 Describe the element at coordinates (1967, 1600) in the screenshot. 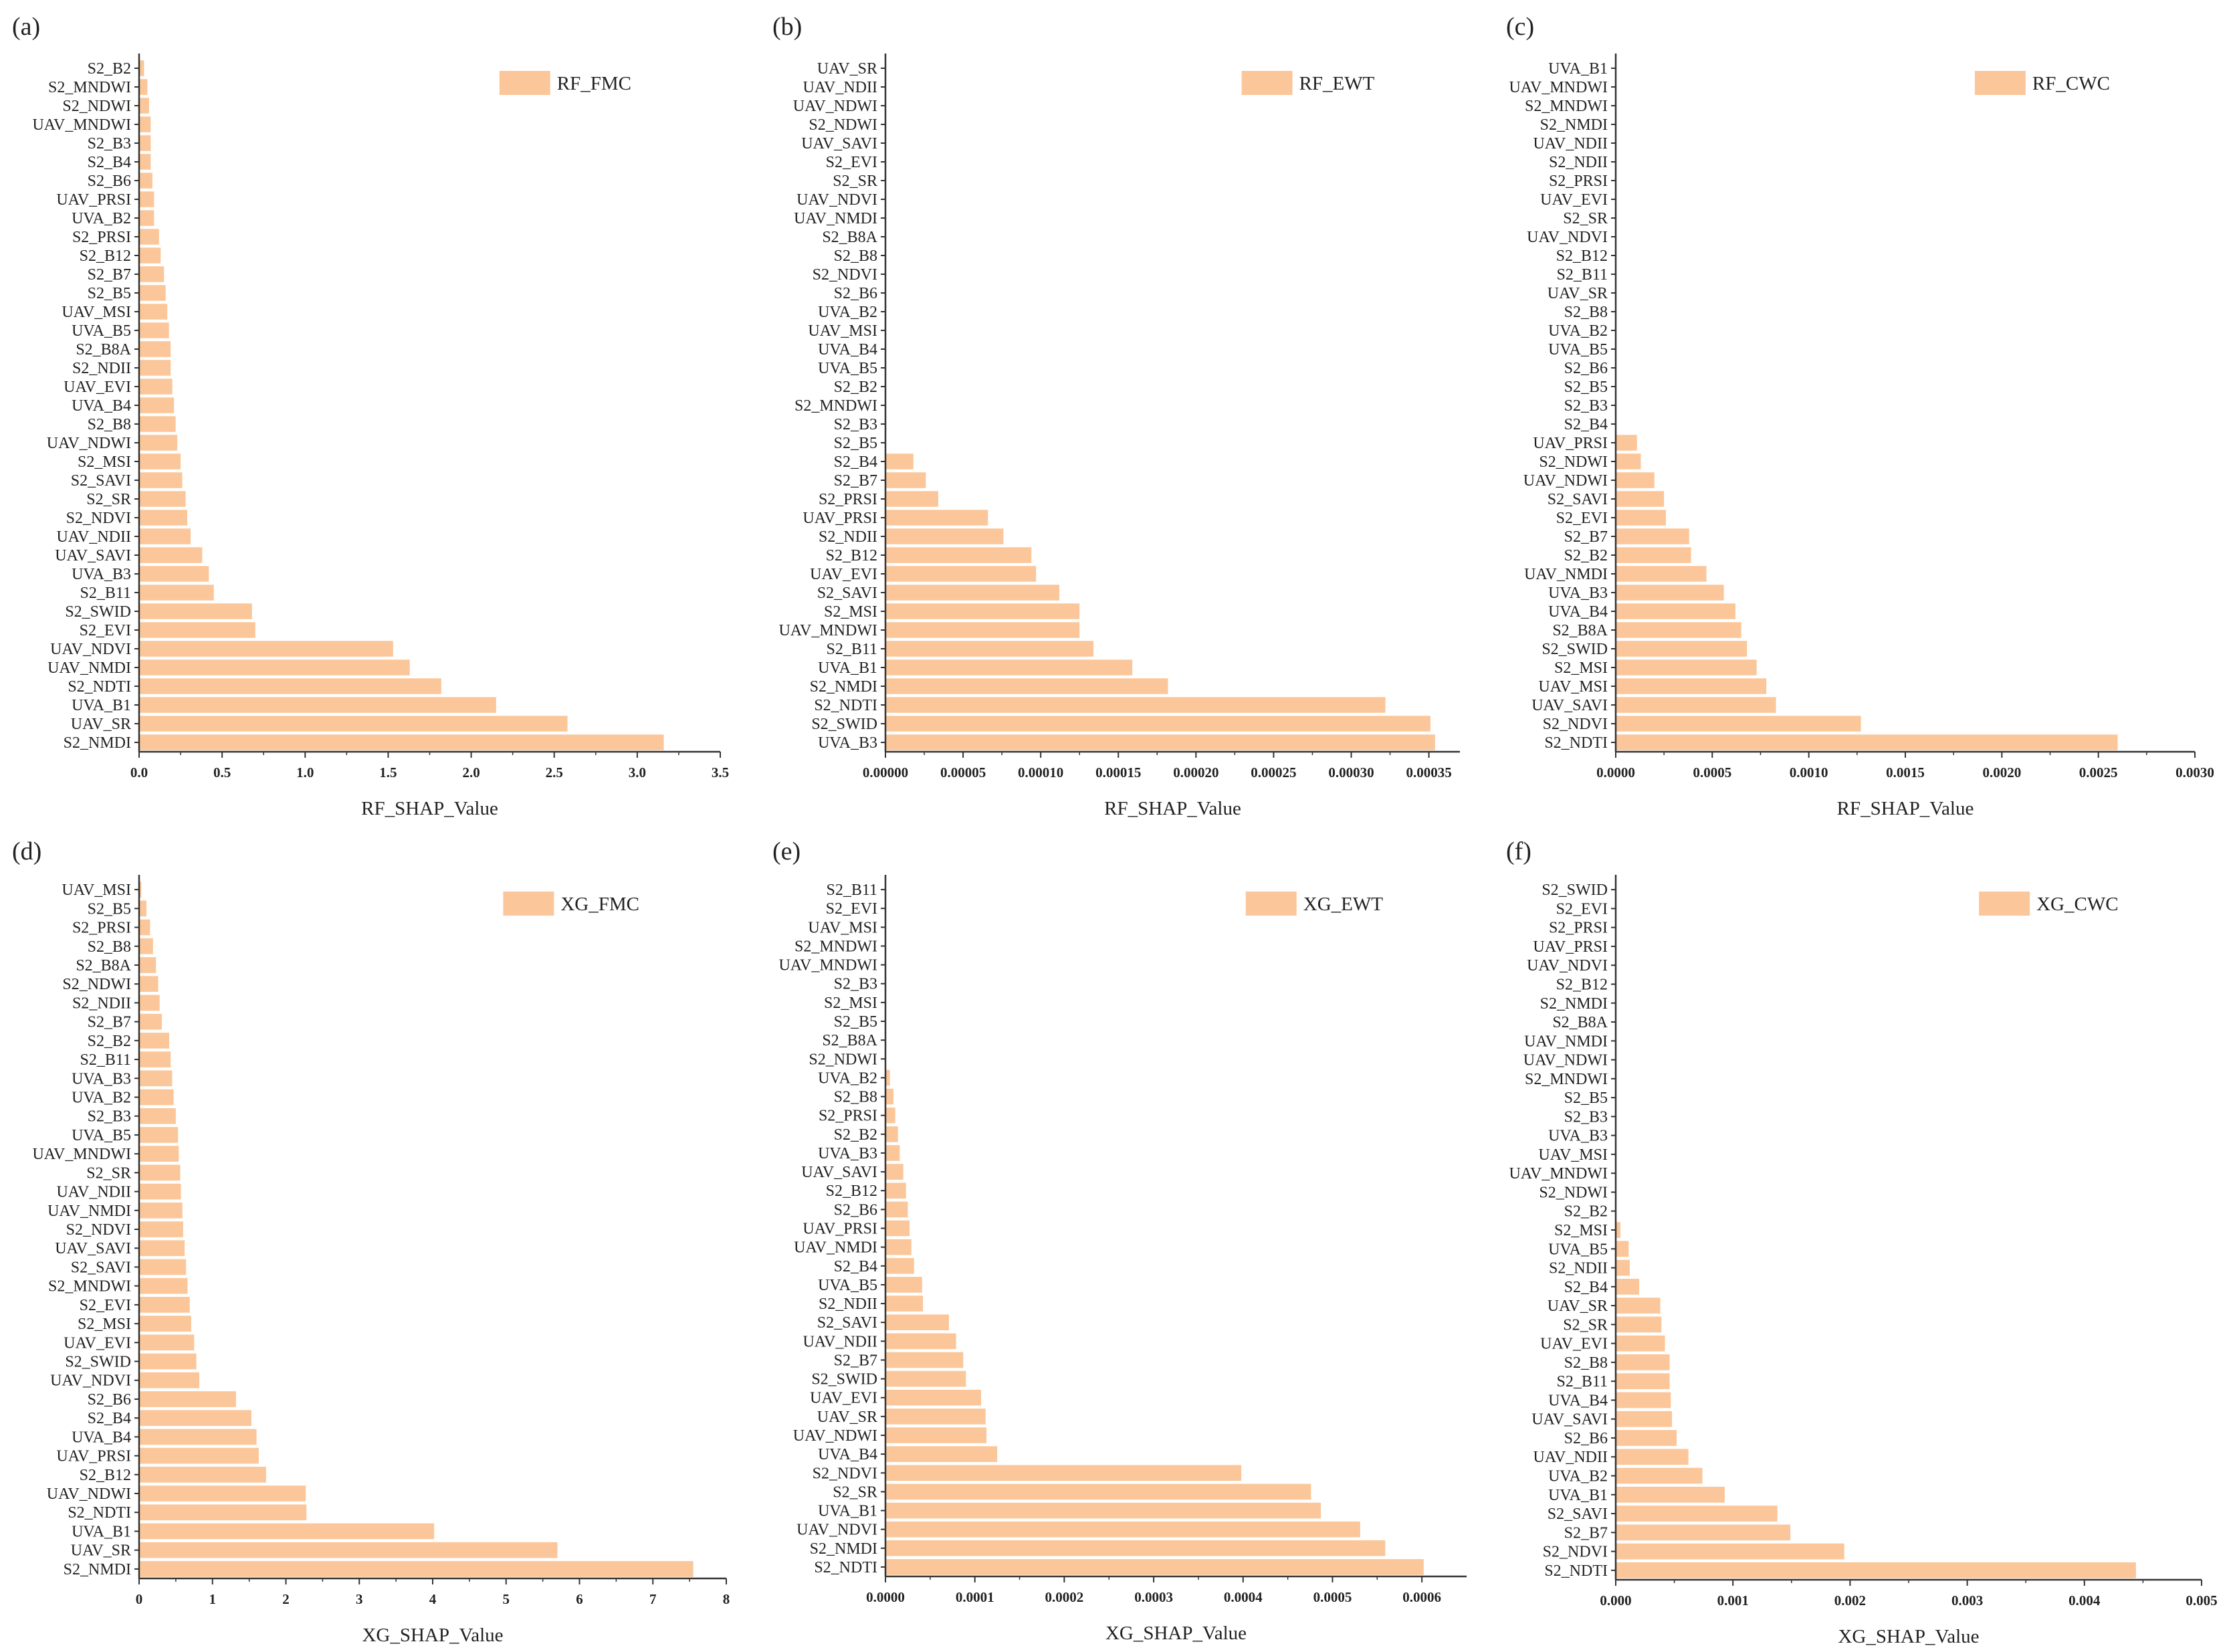

I see `x-tick-label: 0.003` at that location.